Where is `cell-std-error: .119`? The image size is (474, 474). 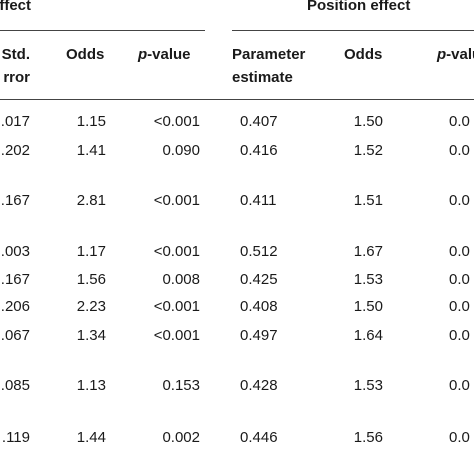
cell-std-error: .119 is located at coordinates (15, 437).